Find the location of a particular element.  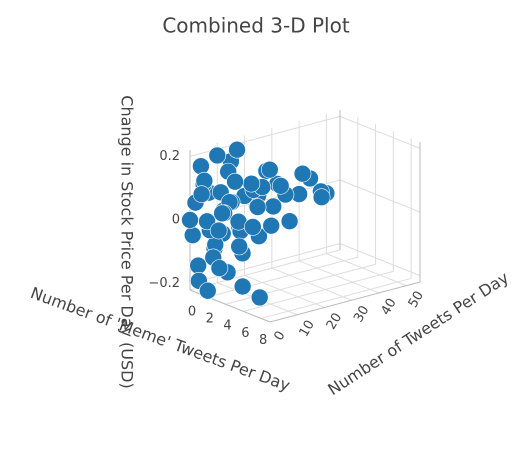

y-tick-label: 40 is located at coordinates (388, 307).